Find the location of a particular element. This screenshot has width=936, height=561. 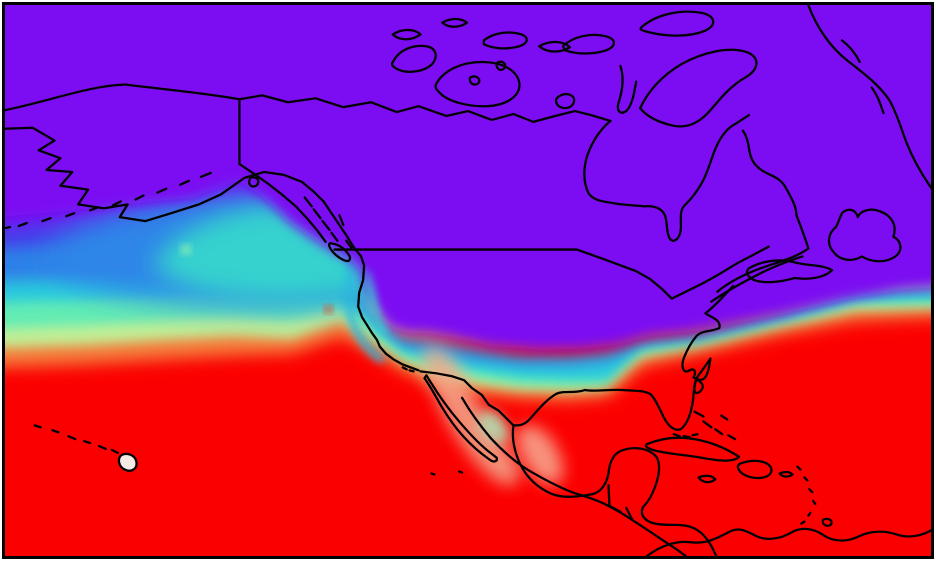

pacific-warm-speck is located at coordinates (186, 249).